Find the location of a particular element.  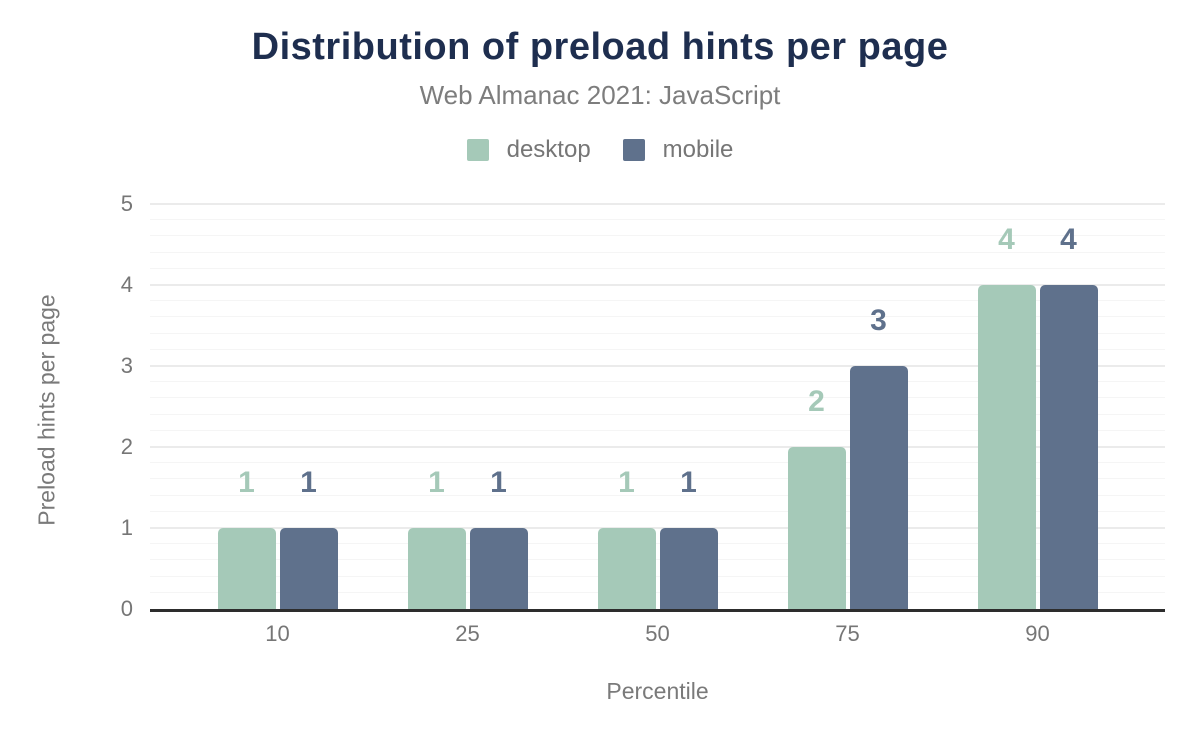

desktop-value-label: 2 is located at coordinates (816, 401).